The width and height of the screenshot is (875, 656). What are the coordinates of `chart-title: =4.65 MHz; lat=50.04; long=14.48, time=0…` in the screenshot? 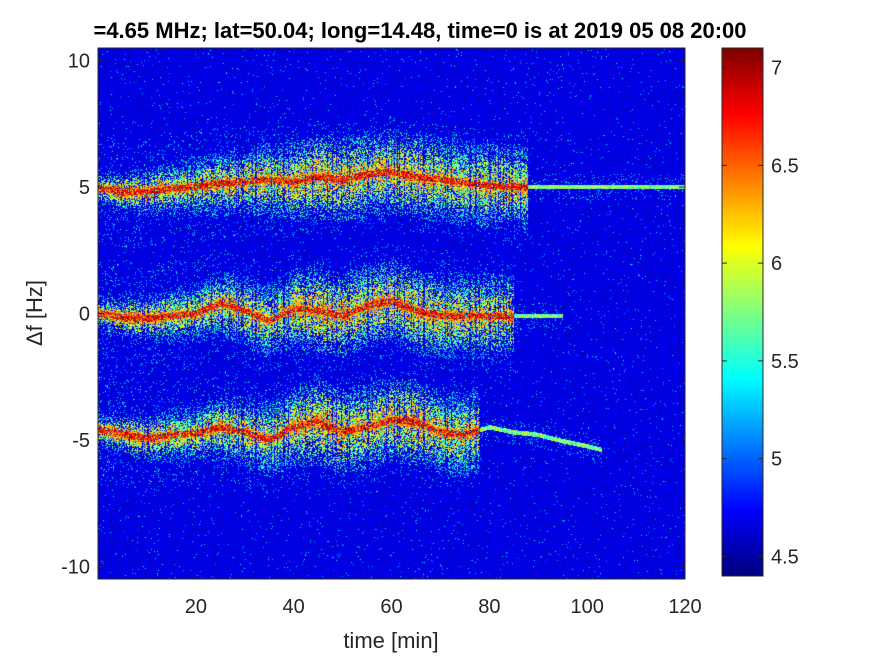 It's located at (419, 30).